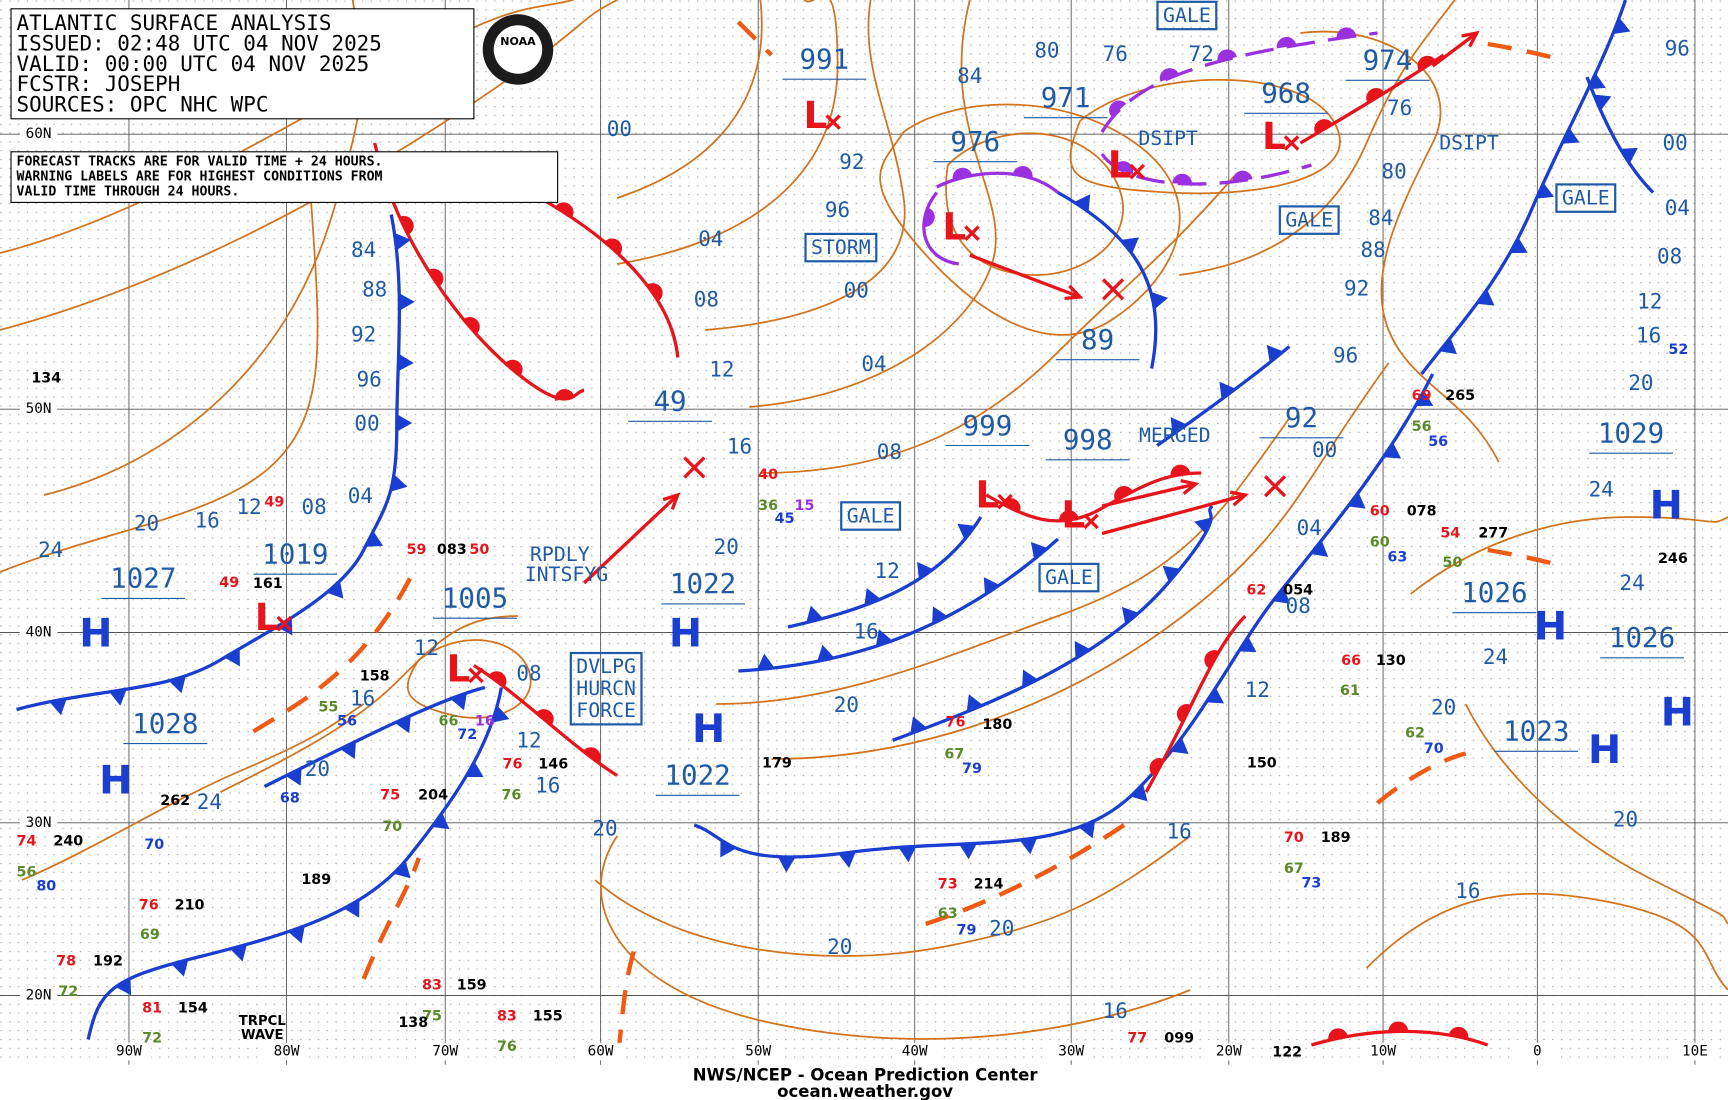 The image size is (1728, 1100). I want to click on station-value: 192, so click(108, 961).